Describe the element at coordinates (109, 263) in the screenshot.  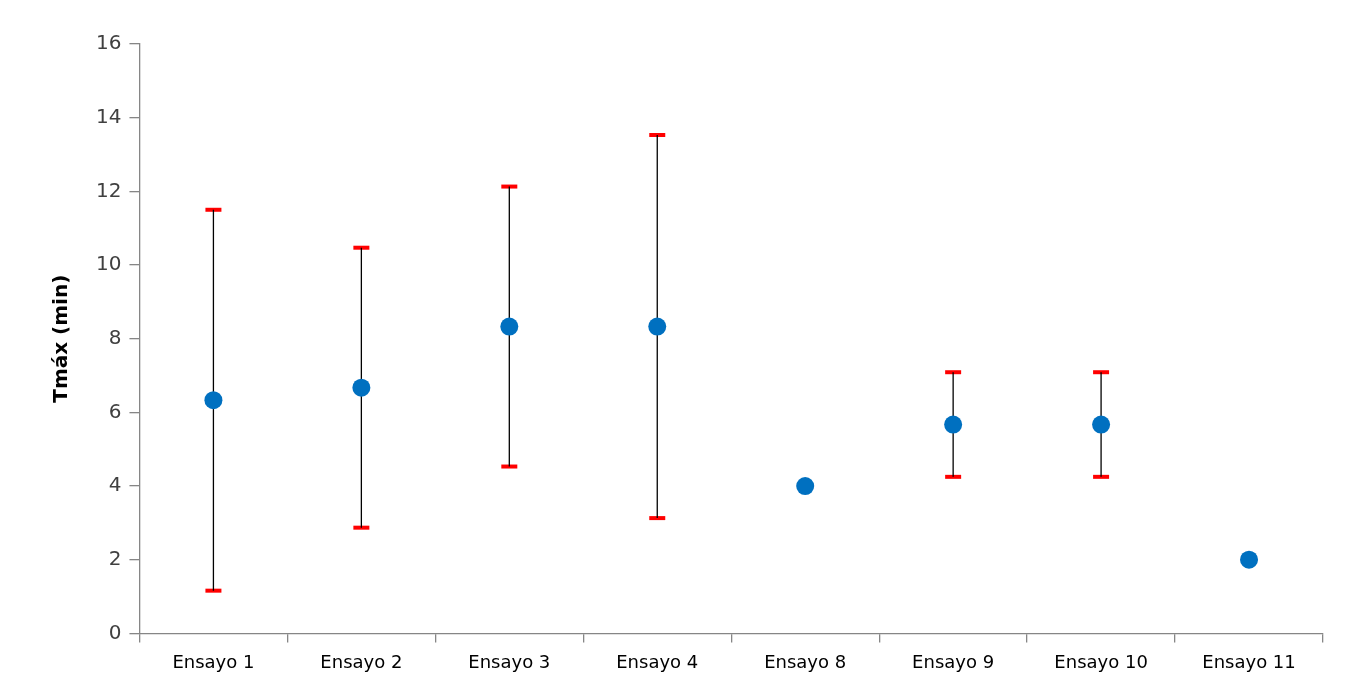
I see `y-tick-label: 10` at that location.